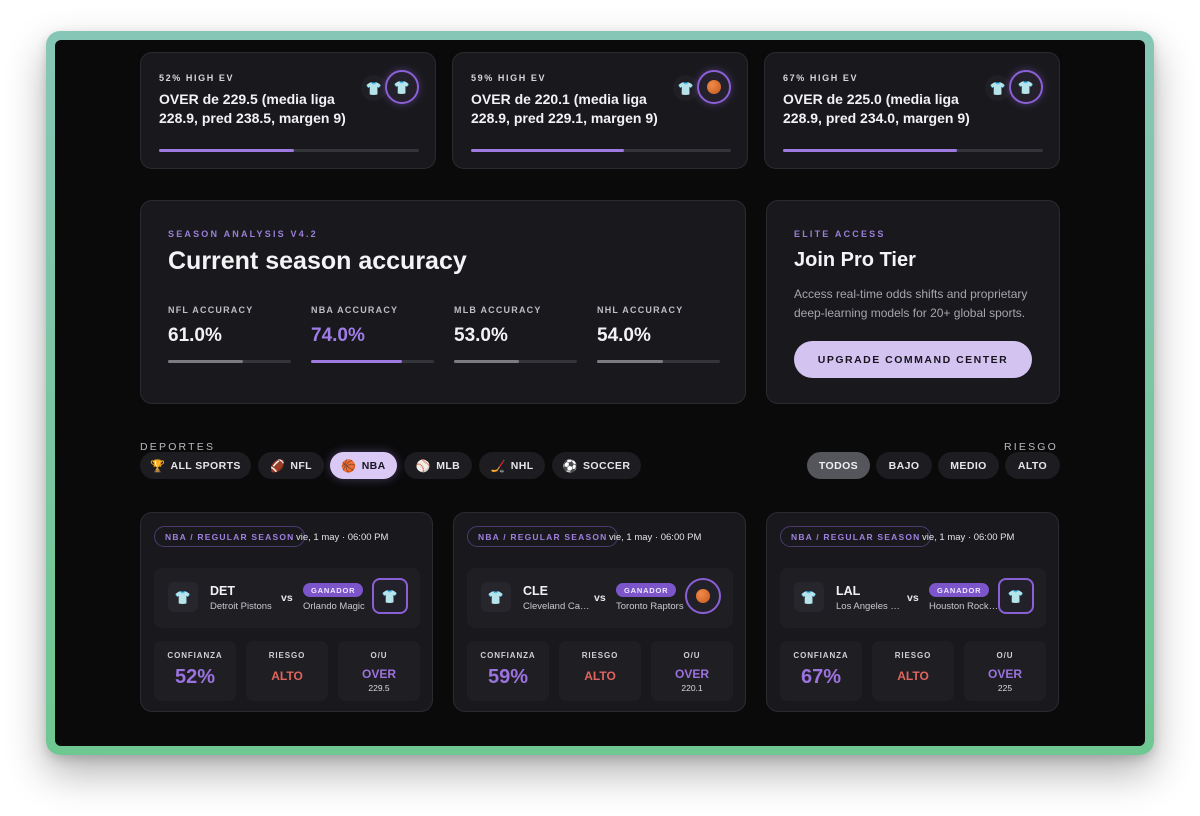 This screenshot has height=816, width=1200. I want to click on home-abbr: CLE, so click(535, 591).